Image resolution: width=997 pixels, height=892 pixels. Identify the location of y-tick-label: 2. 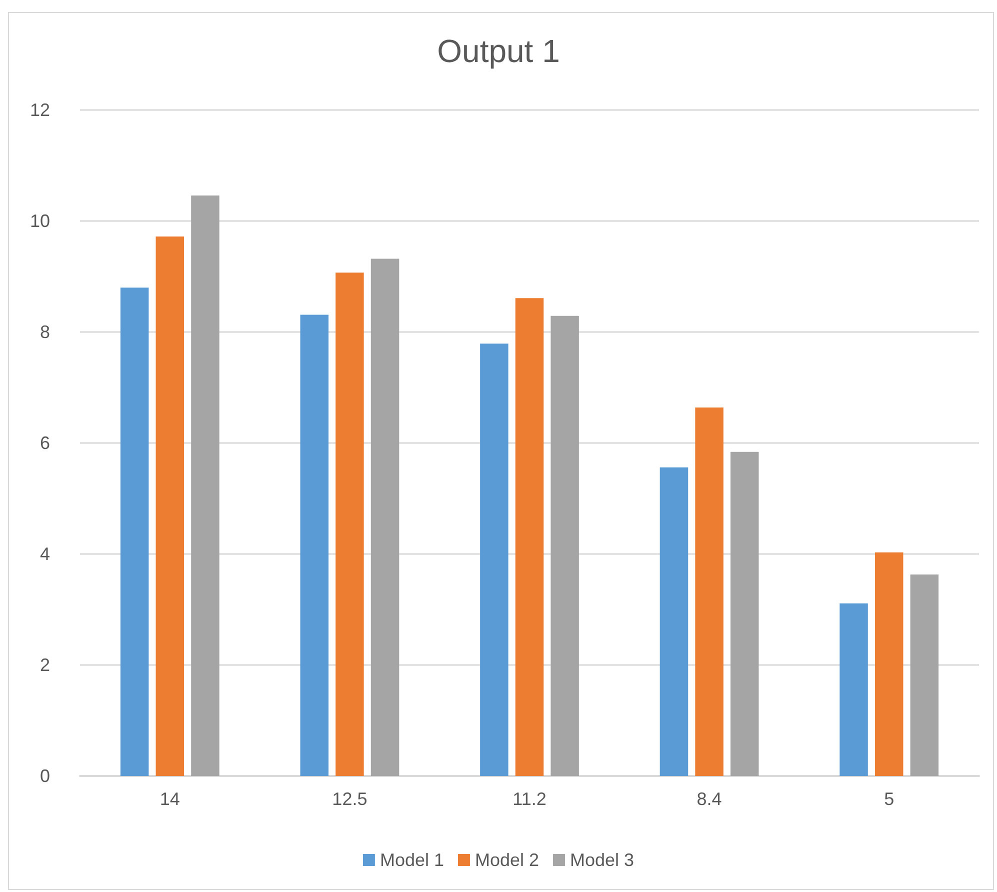
(45, 665).